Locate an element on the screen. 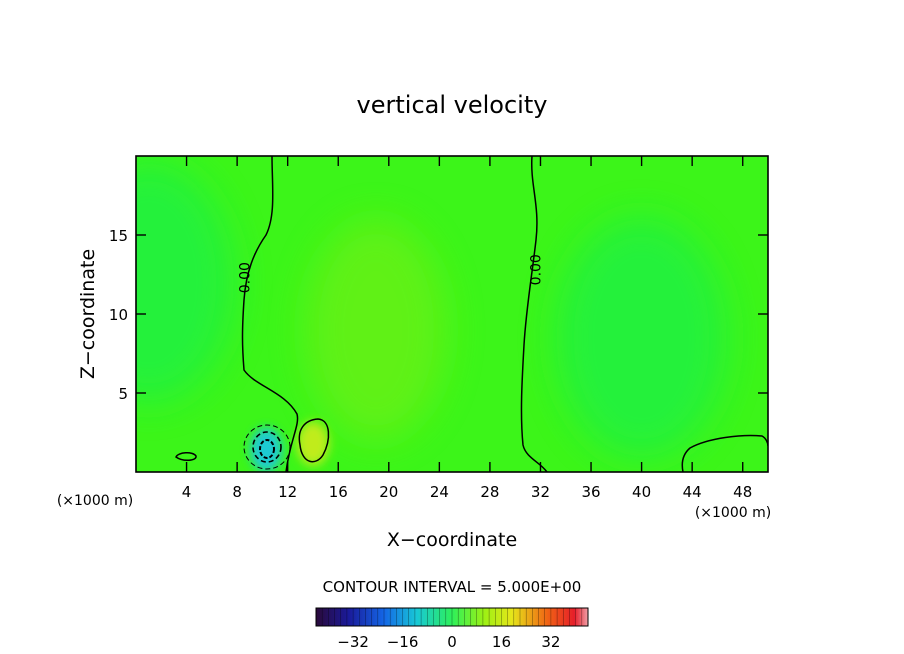 The width and height of the screenshot is (904, 654). x-tick-label: 12 is located at coordinates (287, 492).